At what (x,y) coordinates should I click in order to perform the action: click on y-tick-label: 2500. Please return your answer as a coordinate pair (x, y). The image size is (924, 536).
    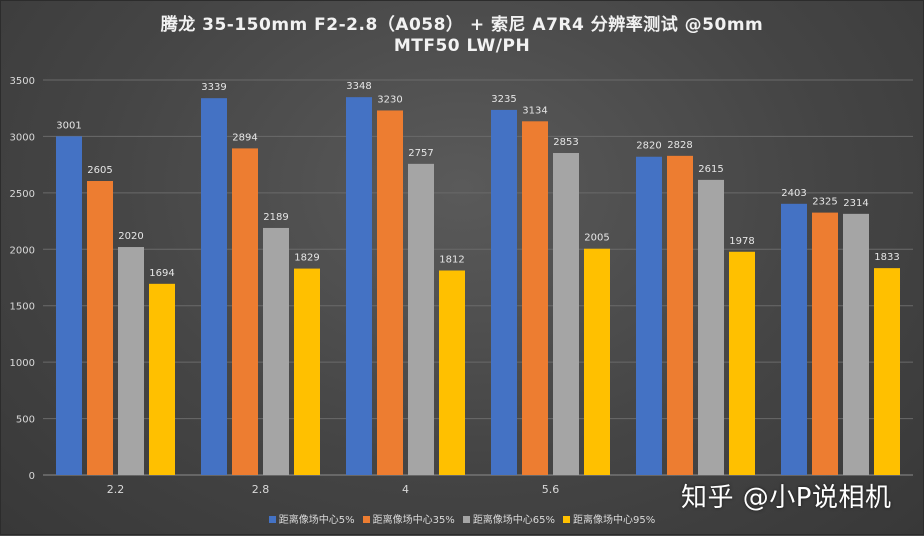
    Looking at the image, I should click on (22, 194).